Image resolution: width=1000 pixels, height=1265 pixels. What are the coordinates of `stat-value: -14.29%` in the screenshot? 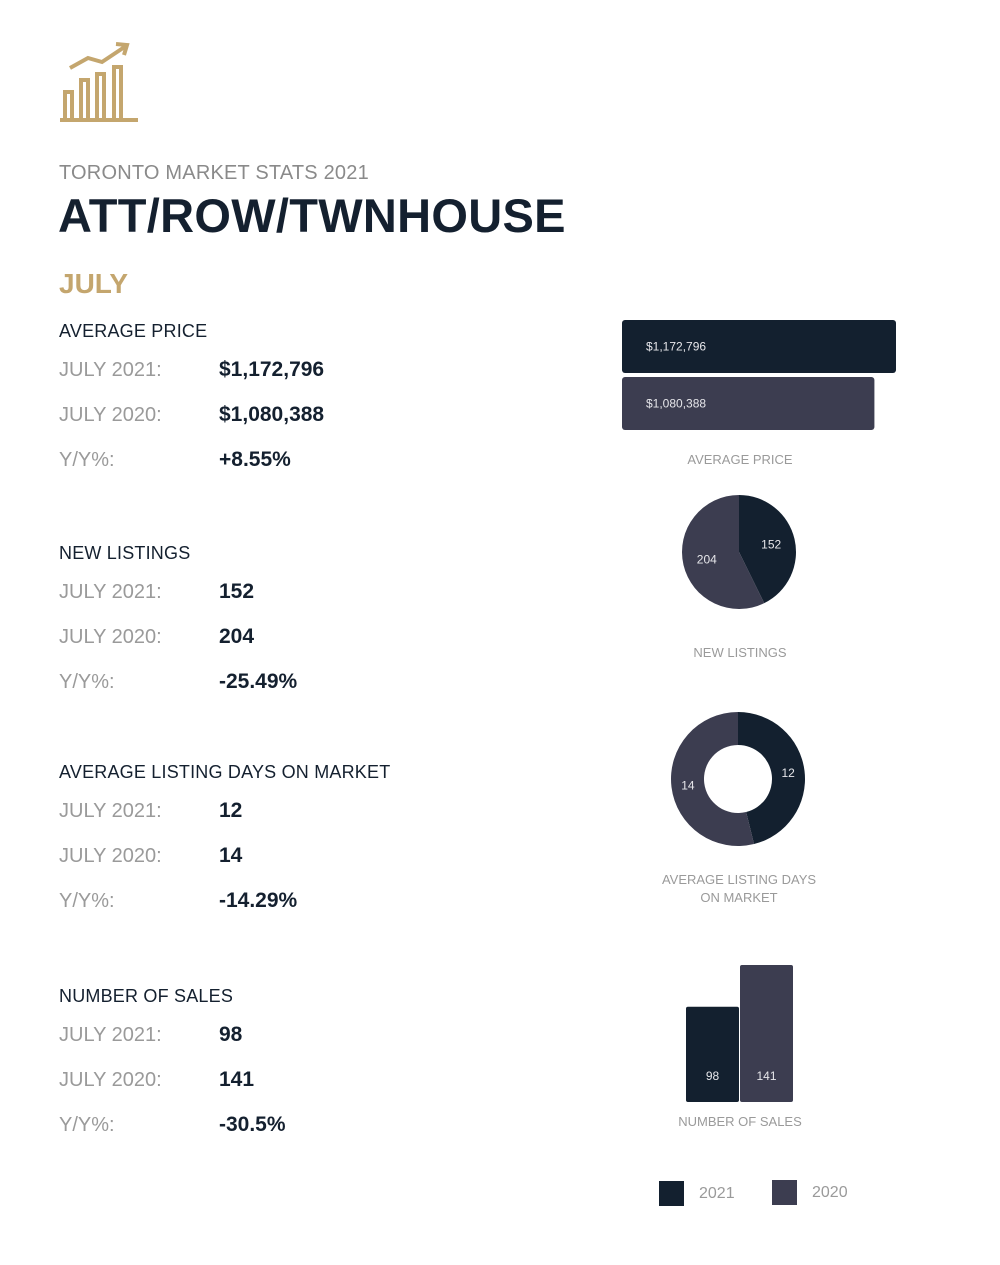 It's located at (258, 900).